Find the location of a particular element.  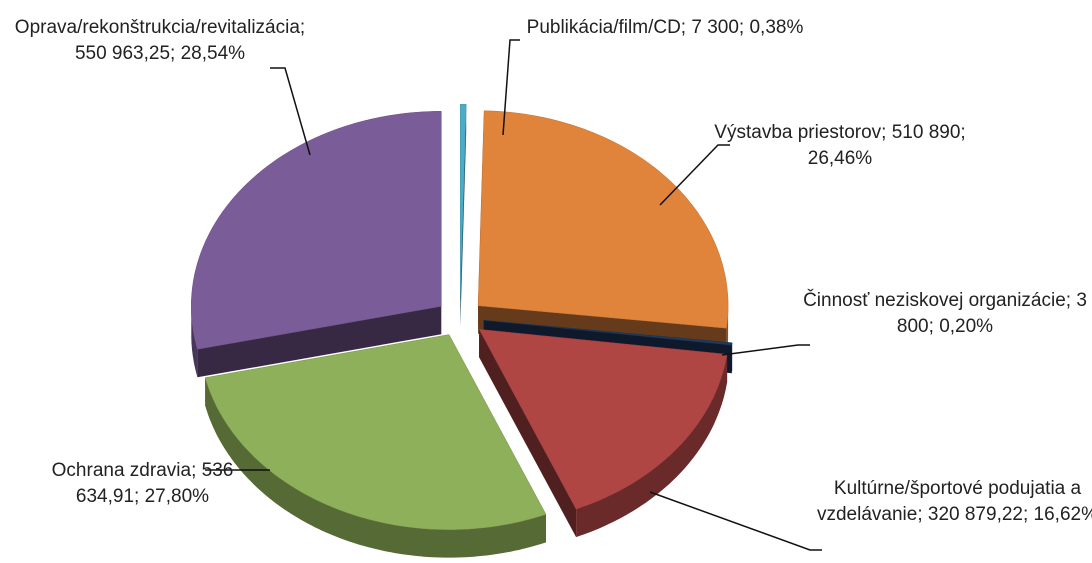

label-part: 7 300 is located at coordinates (715, 27).